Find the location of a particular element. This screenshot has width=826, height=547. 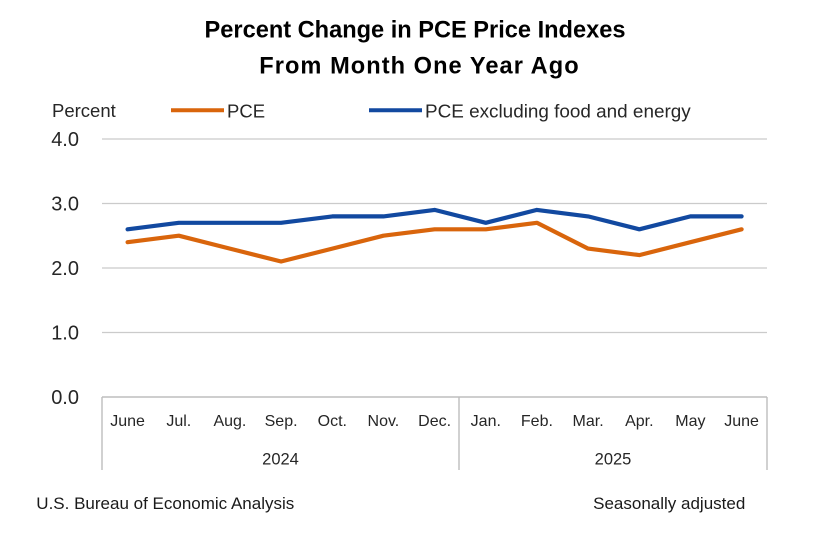

svg-text: Jan. is located at coordinates (486, 421).